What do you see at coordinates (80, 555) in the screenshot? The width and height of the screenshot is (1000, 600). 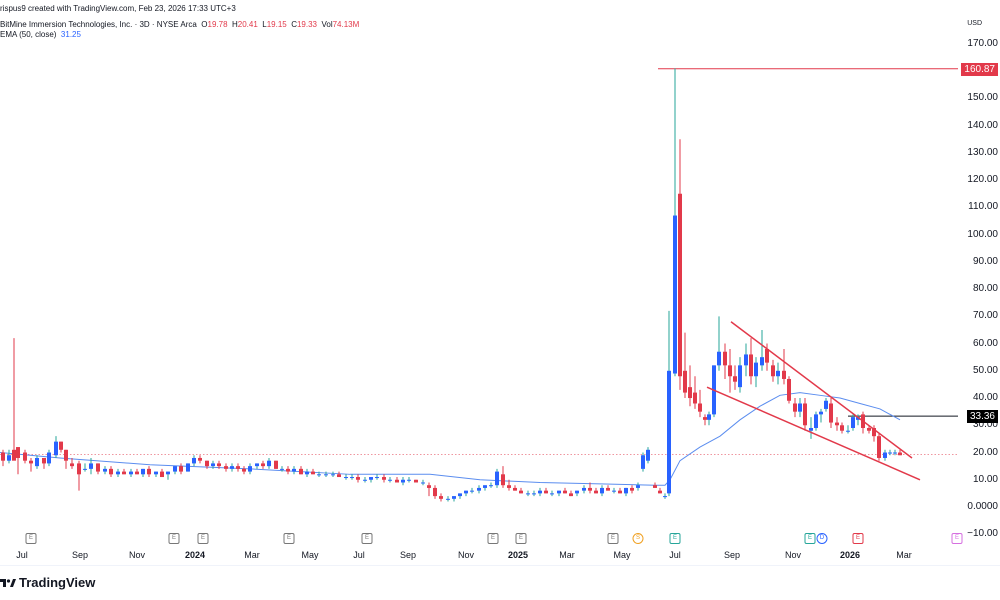 I see `time-tick-label: Sep` at bounding box center [80, 555].